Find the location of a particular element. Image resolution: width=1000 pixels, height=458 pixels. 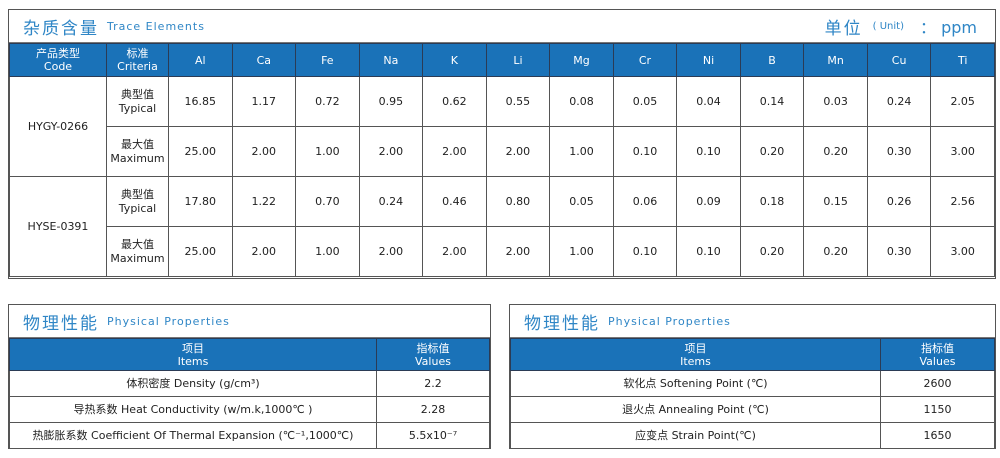

value-cell-al: 17.80 is located at coordinates (200, 201).